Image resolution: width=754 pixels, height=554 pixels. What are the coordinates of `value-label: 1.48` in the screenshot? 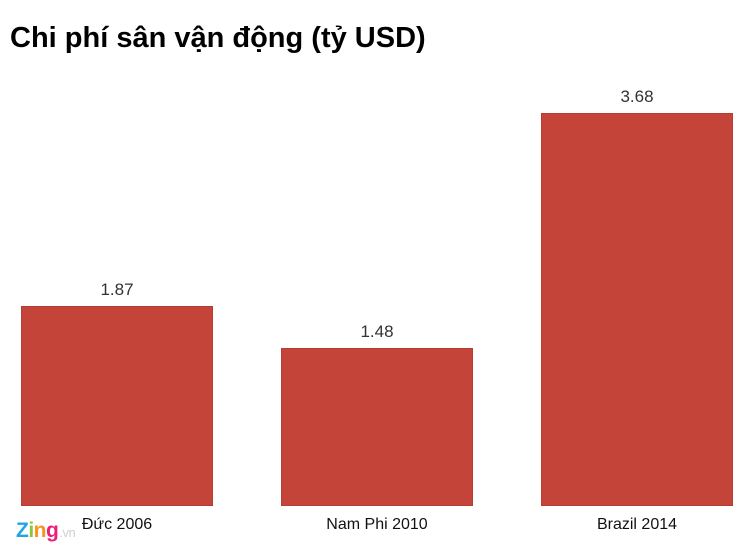 It's located at (377, 331).